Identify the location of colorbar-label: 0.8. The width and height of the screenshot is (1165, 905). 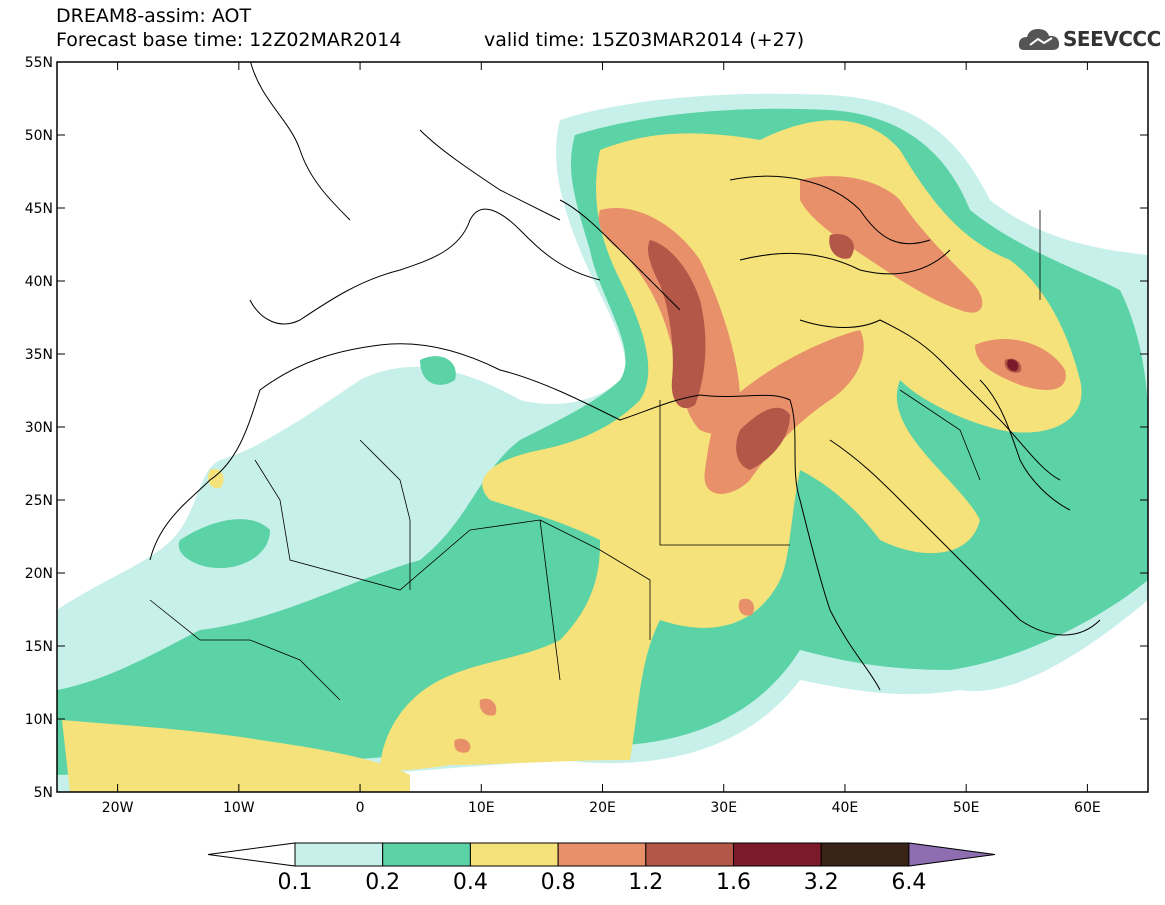
(558, 882).